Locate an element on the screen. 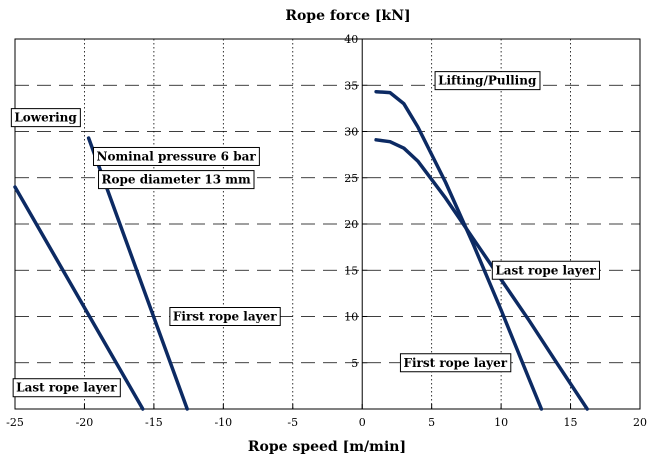 Image resolution: width=656 pixels, height=459 pixels. y-tick-label: 35 is located at coordinates (351, 85).